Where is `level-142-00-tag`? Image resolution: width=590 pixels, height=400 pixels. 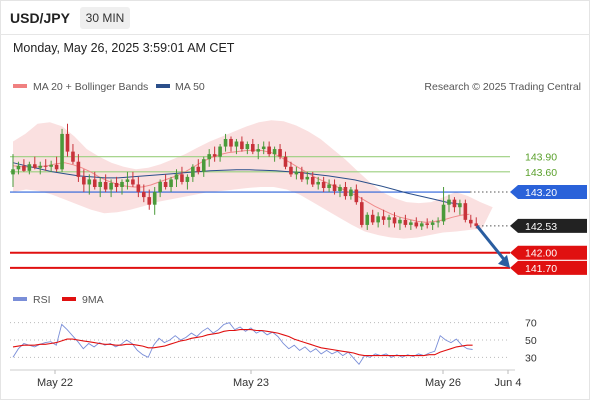 level-142-00-tag is located at coordinates (548, 252).